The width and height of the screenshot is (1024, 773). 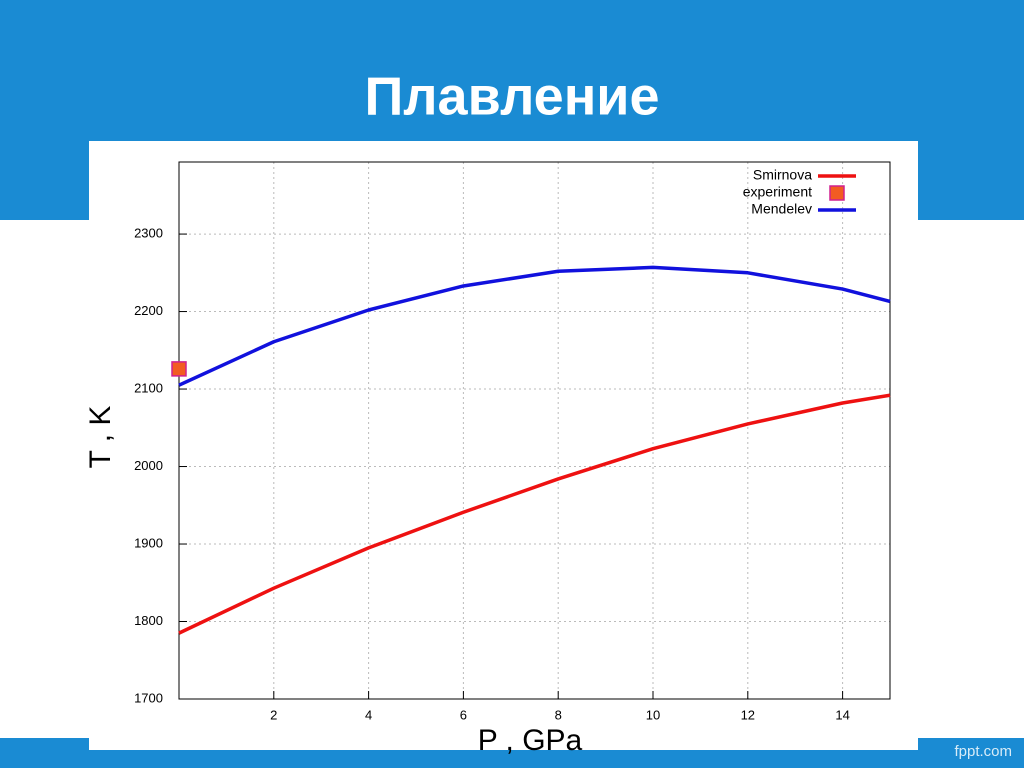 What do you see at coordinates (148, 310) in the screenshot?
I see `y-tick-label: 2200` at bounding box center [148, 310].